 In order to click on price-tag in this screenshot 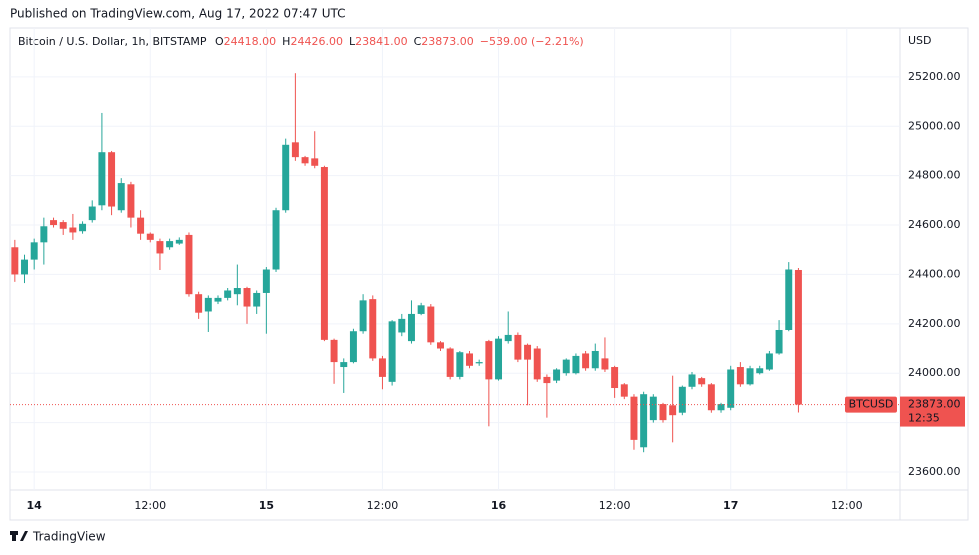, I will do `click(932, 411)`.